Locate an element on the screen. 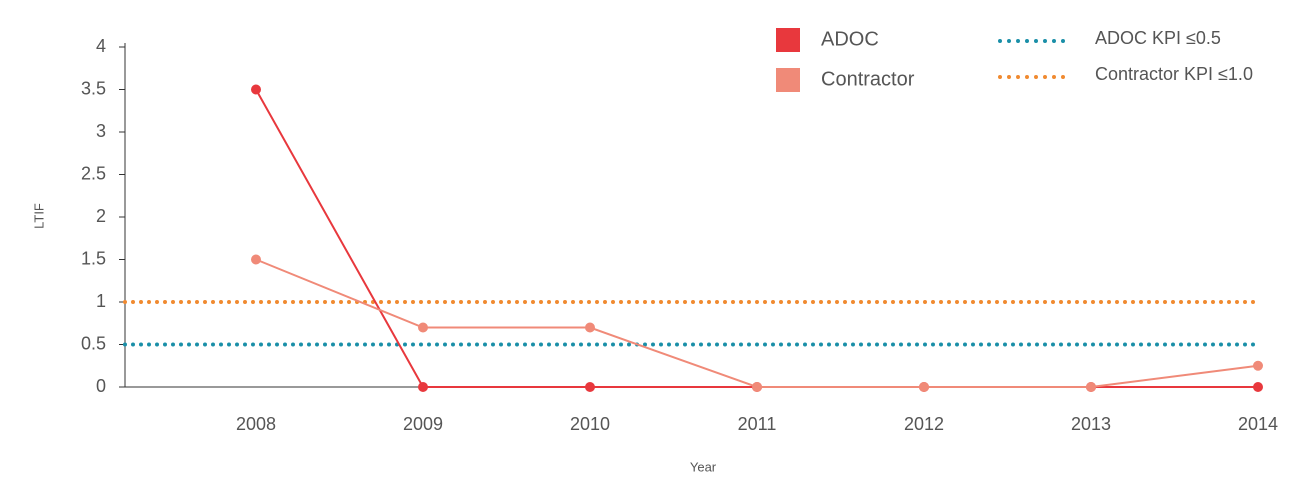 This screenshot has height=482, width=1297. x-tick-label: 2010 is located at coordinates (590, 424).